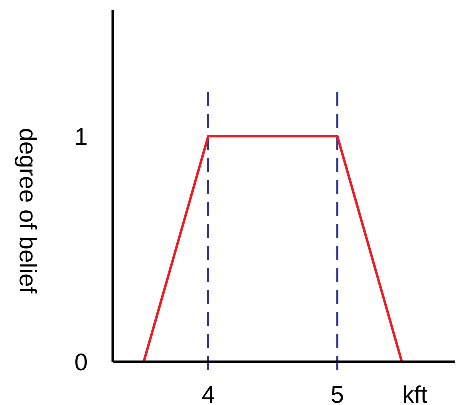 This screenshot has width=462, height=405. Describe the element at coordinates (415, 393) in the screenshot. I see `x-axis-title: kft` at that location.